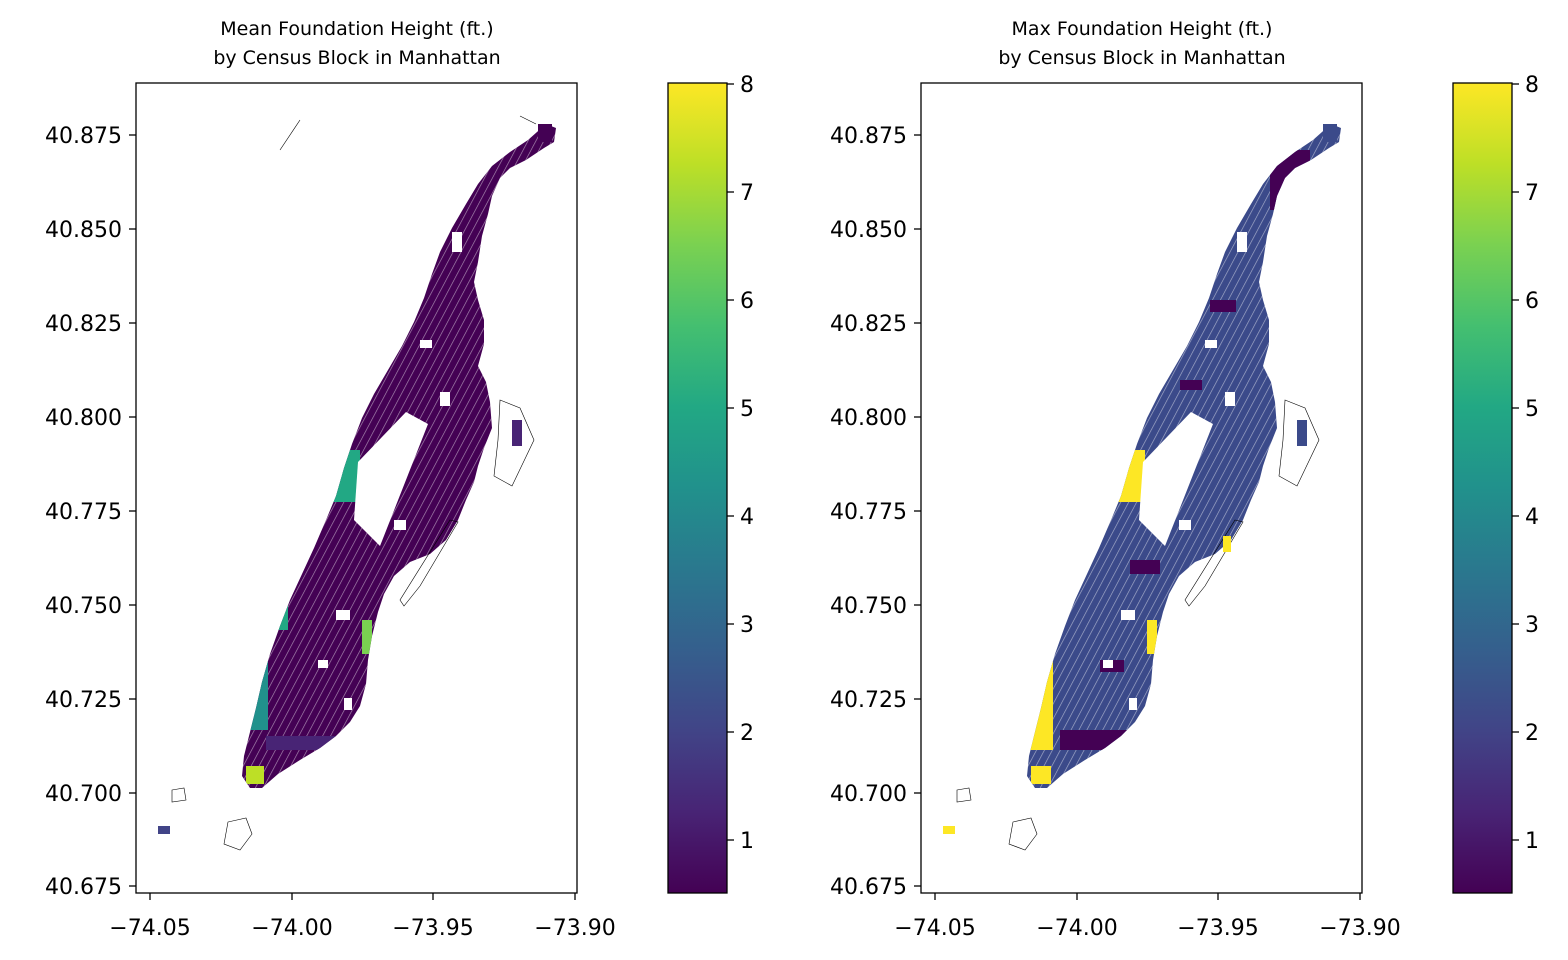 The height and width of the screenshot is (960, 1568). Describe the element at coordinates (1227, 544) in the screenshot. I see `roosevelt-blocks` at that location.